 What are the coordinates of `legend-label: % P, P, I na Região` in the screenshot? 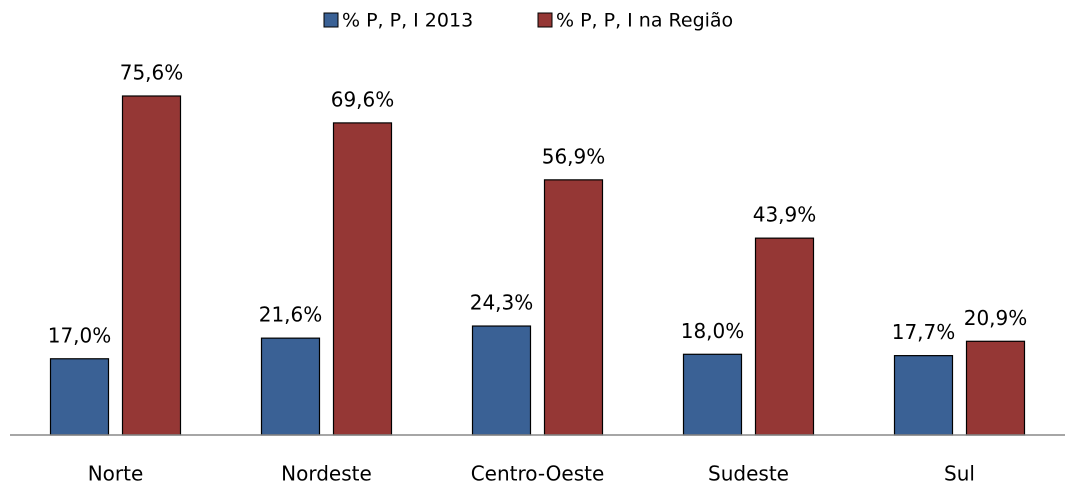 It's located at (644, 21).